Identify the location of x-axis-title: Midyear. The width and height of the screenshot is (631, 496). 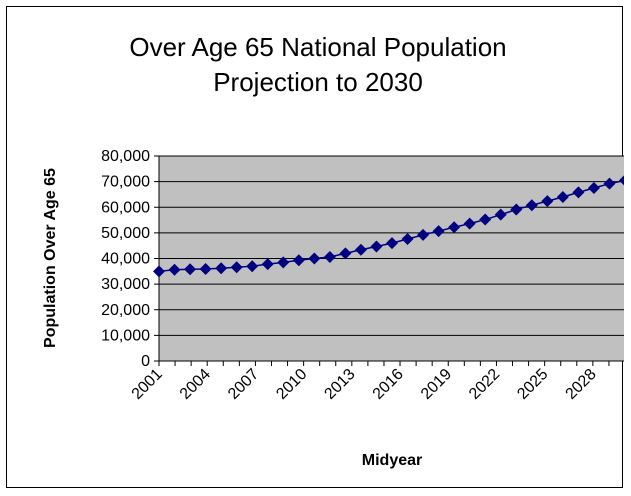
(392, 460).